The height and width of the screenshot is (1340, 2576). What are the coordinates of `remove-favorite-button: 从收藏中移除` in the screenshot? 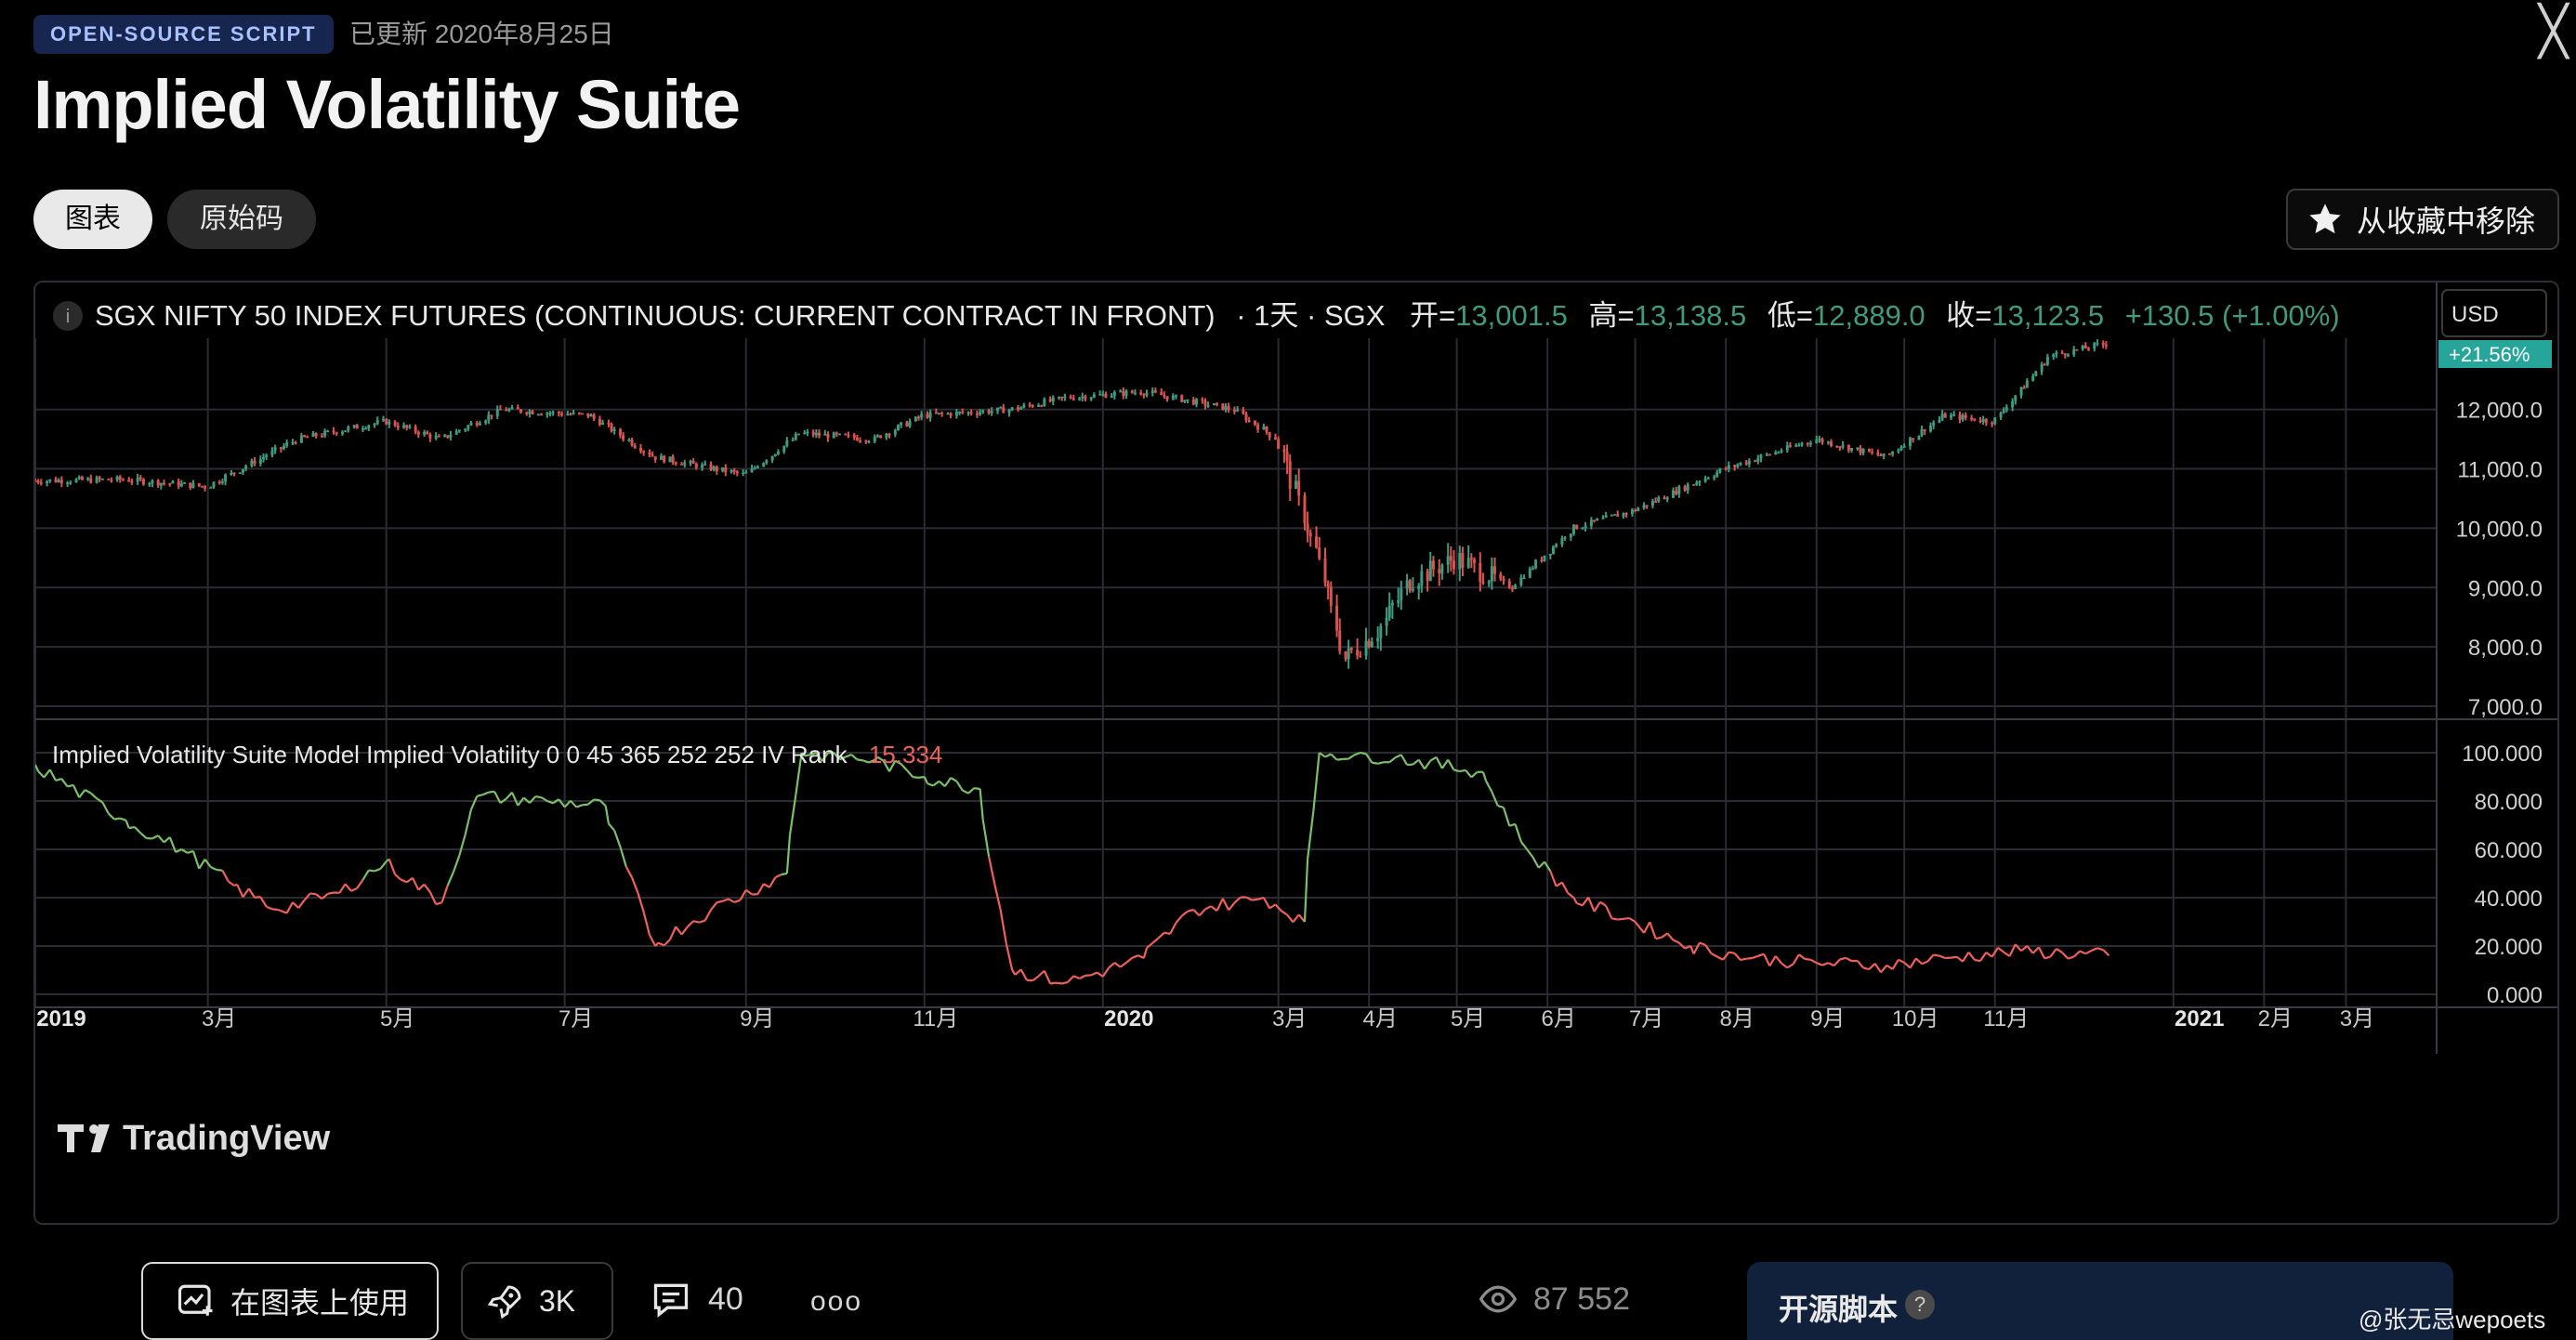 It's located at (2422, 219).